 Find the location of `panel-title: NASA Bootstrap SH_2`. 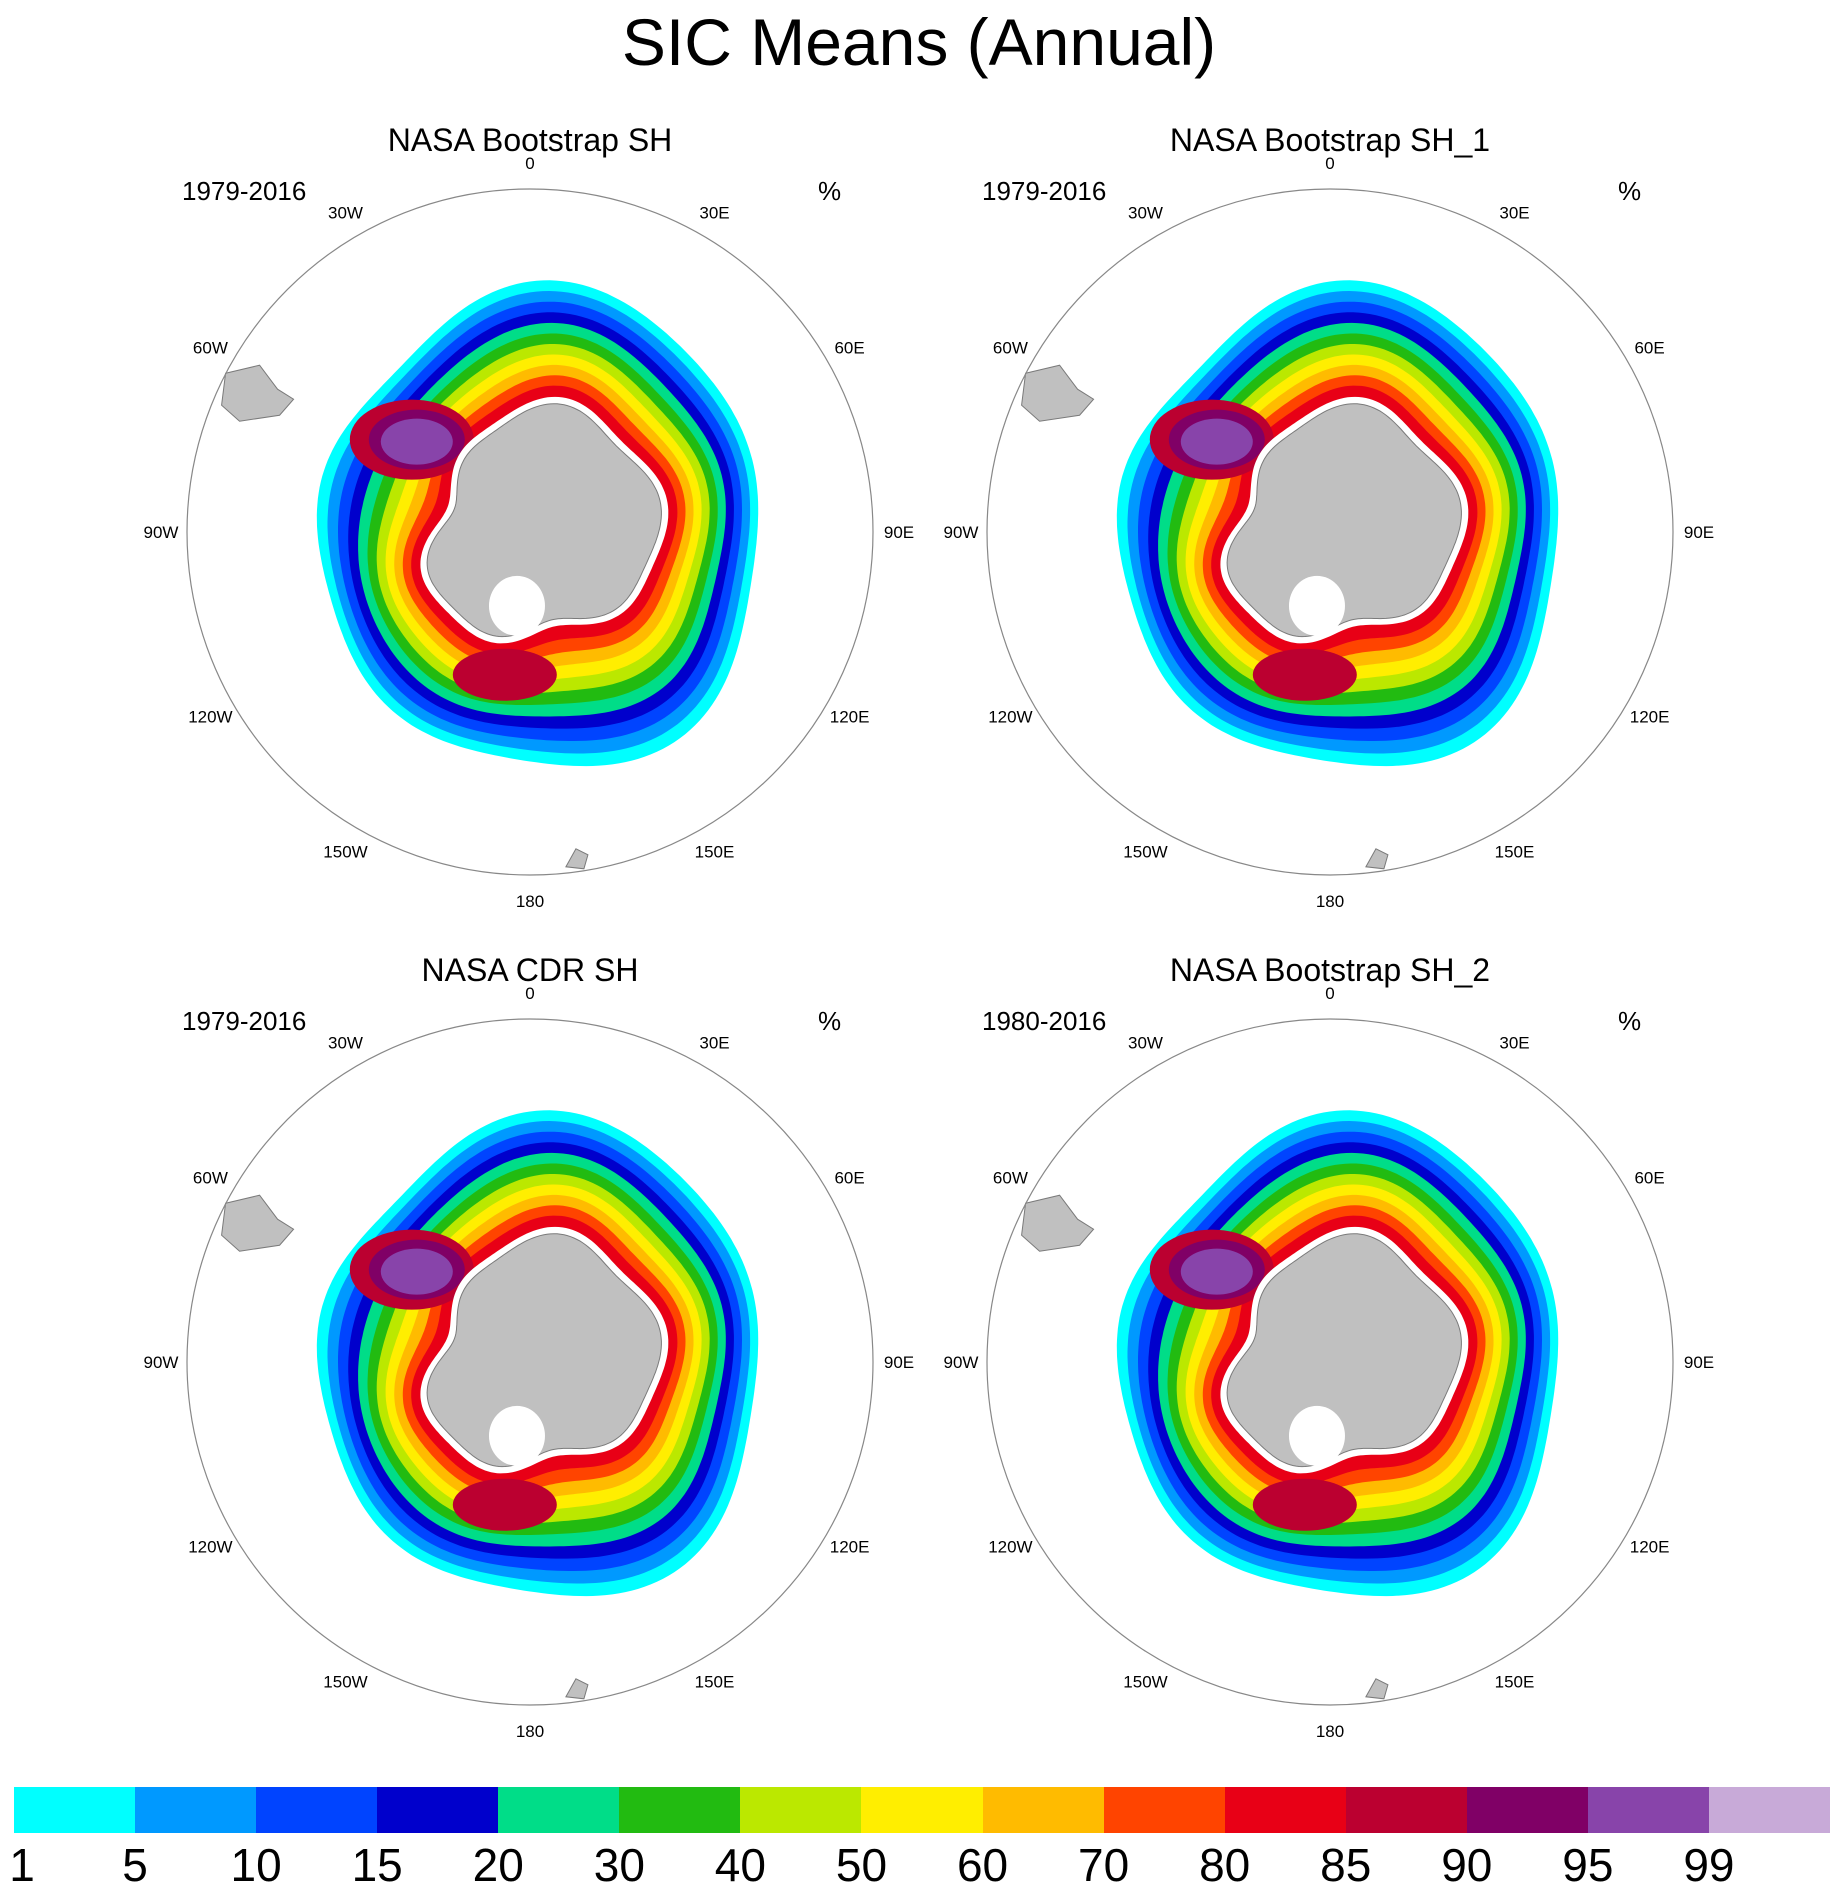

panel-title: NASA Bootstrap SH_2 is located at coordinates (1330, 970).